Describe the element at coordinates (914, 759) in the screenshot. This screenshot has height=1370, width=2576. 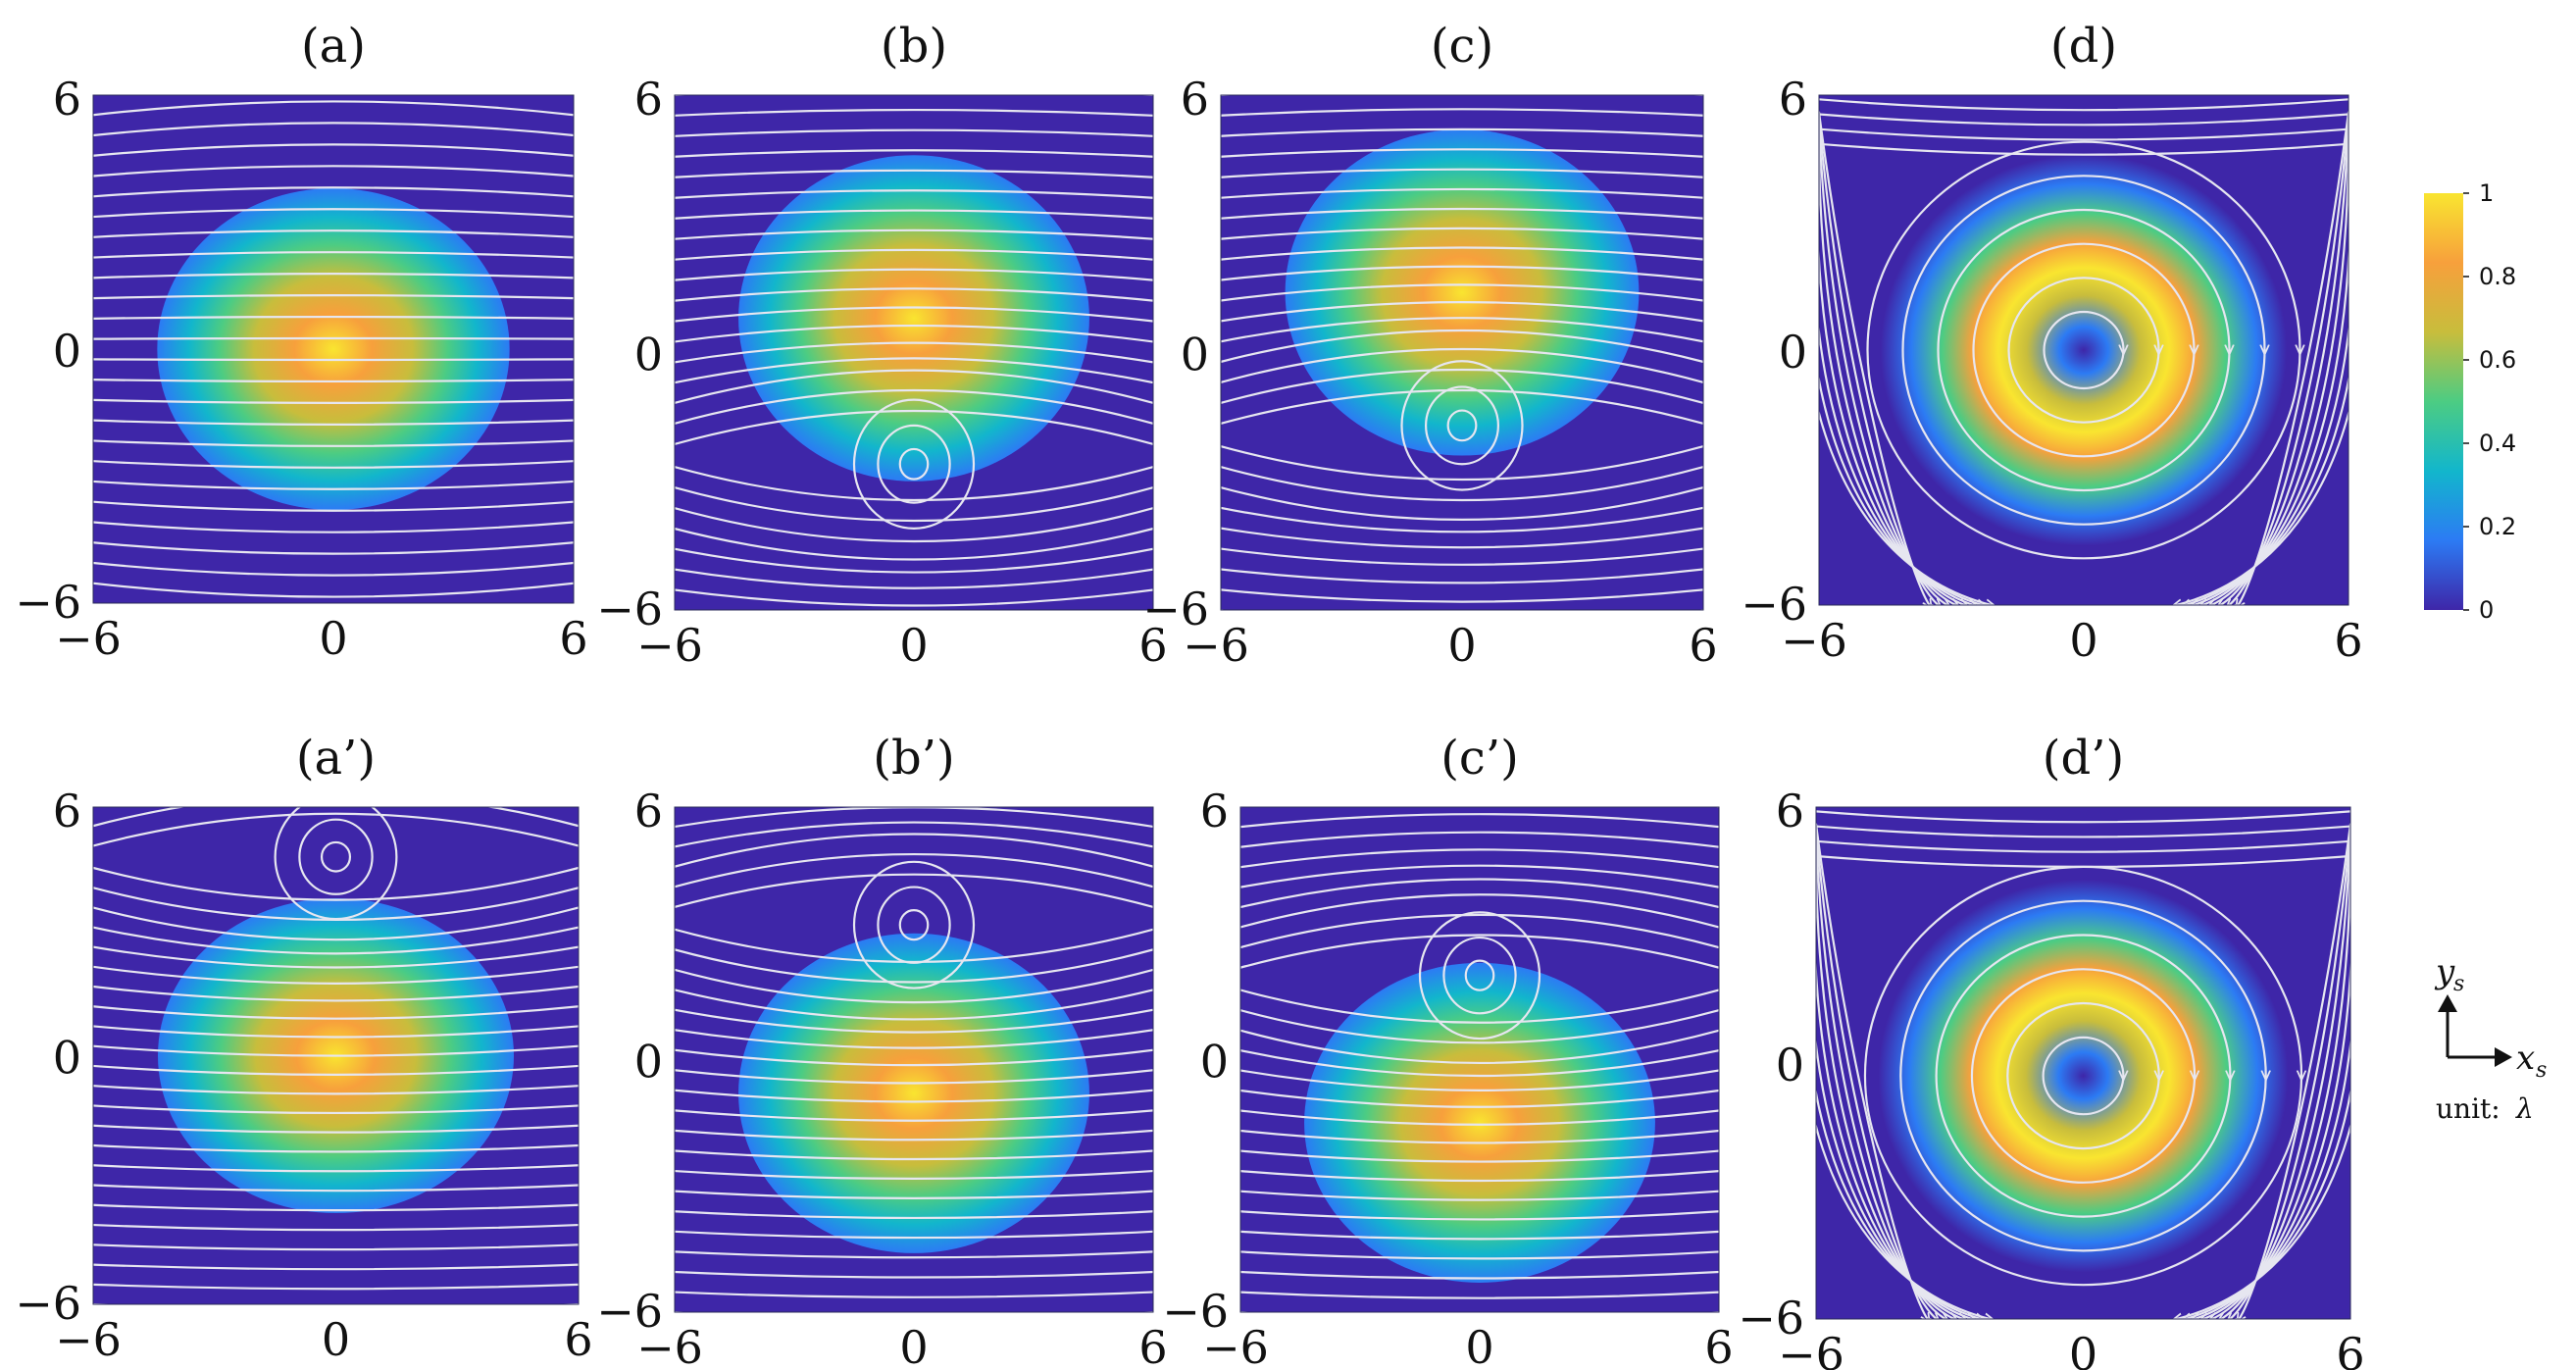
I see `panel-label: (b’)` at that location.